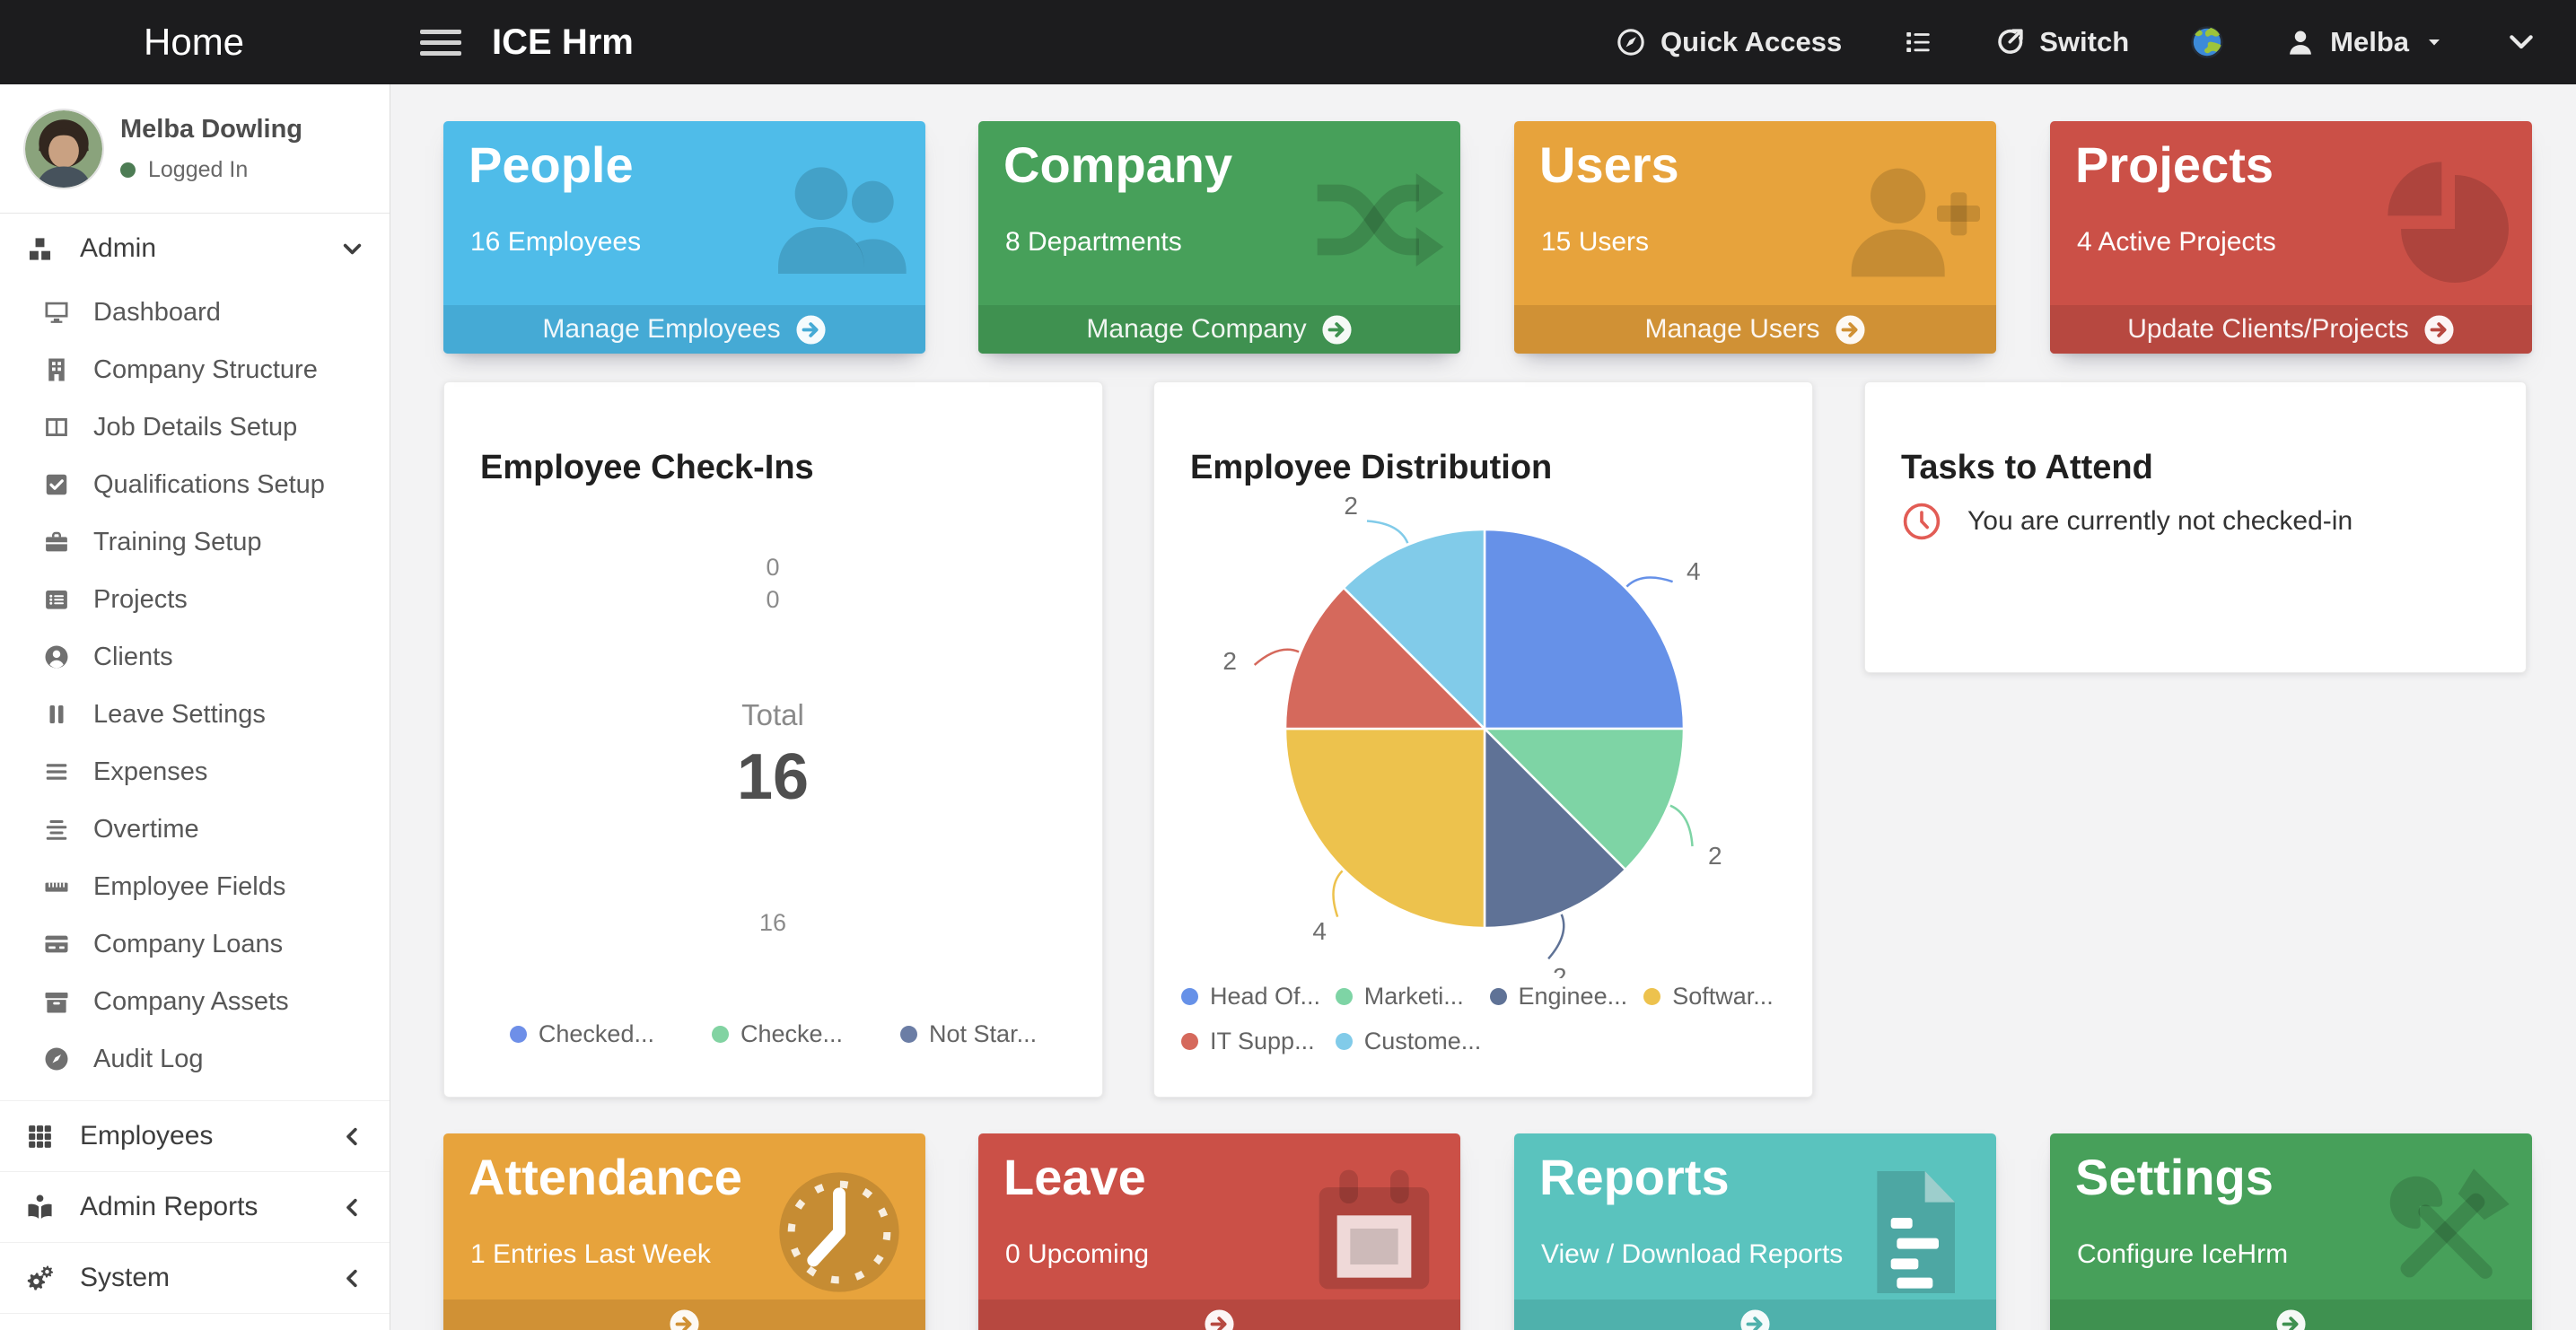  Describe the element at coordinates (563, 42) in the screenshot. I see `brand-title: ICE Hrm` at that location.